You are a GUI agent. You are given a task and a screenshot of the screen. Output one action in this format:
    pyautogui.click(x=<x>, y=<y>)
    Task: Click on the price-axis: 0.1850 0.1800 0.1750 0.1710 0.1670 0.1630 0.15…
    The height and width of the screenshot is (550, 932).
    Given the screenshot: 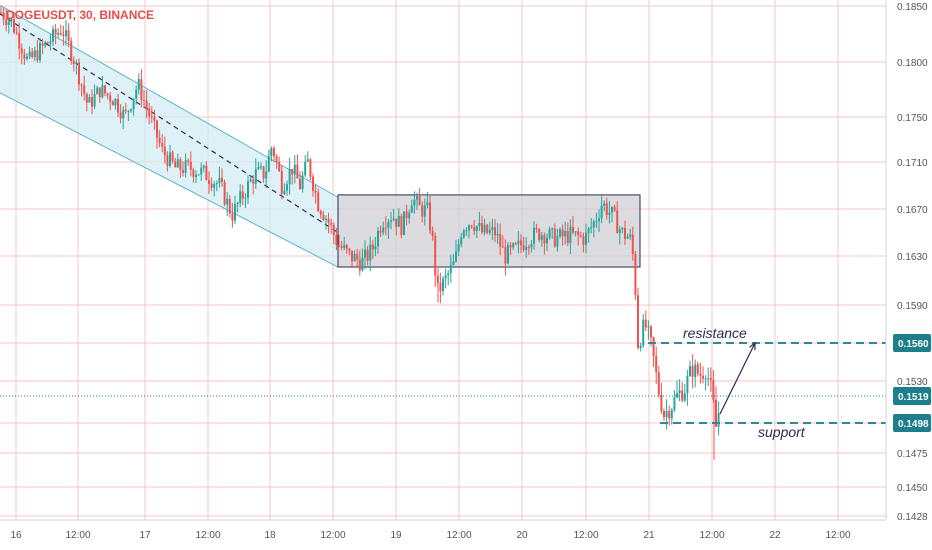 What is the action you would take?
    pyautogui.click(x=912, y=262)
    